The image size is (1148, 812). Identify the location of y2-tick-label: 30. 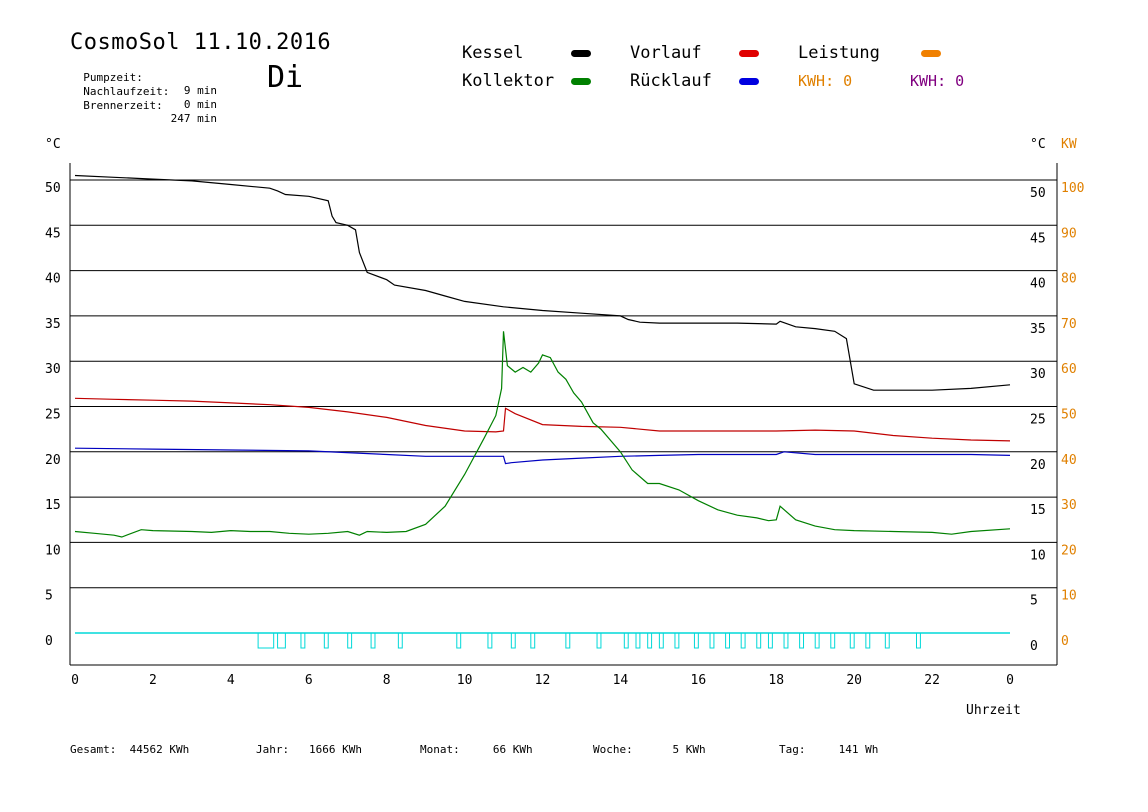
(1069, 505).